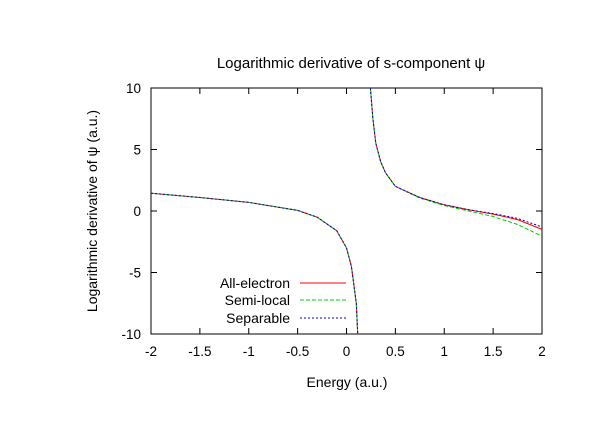 This screenshot has height=428, width=612. Describe the element at coordinates (131, 334) in the screenshot. I see `y-tick-label: -10` at that location.